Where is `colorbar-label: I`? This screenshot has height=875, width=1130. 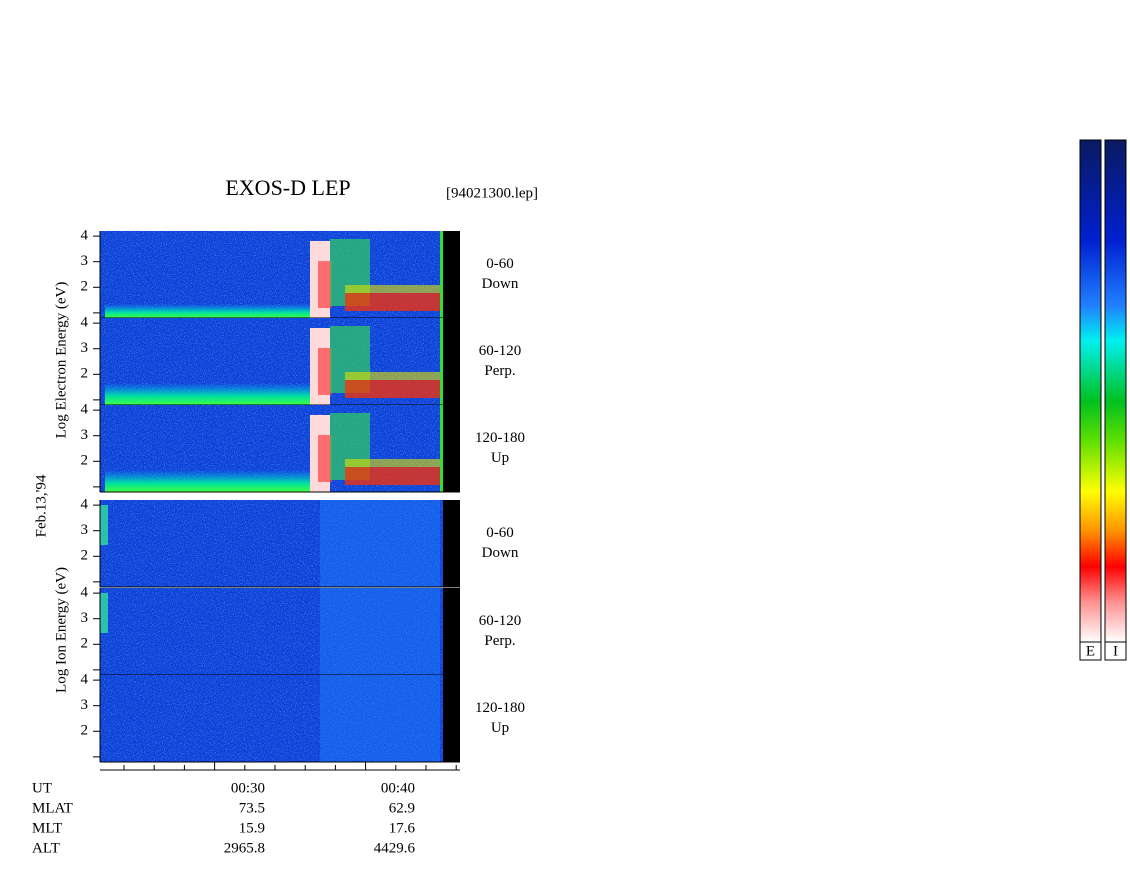
colorbar-label: I is located at coordinates (1115, 651).